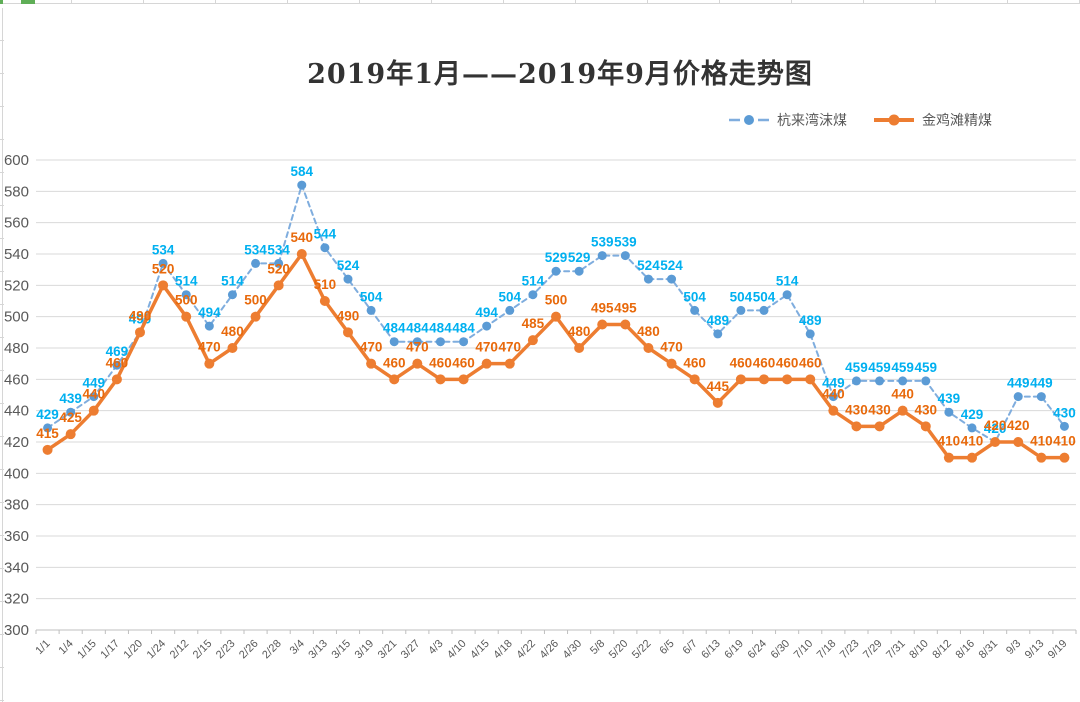 Image resolution: width=1080 pixels, height=702 pixels. I want to click on x-tick-label: 6/30, so click(781, 650).